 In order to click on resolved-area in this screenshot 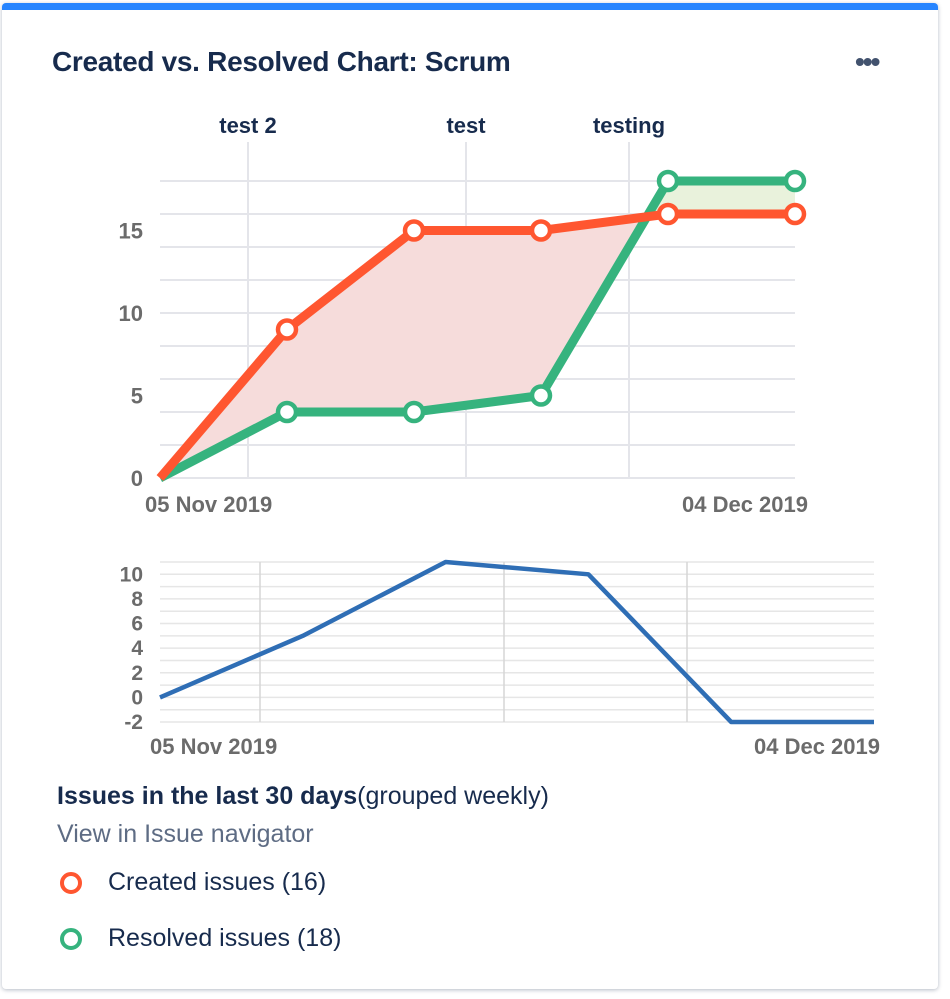, I will do `click(731, 197)`.